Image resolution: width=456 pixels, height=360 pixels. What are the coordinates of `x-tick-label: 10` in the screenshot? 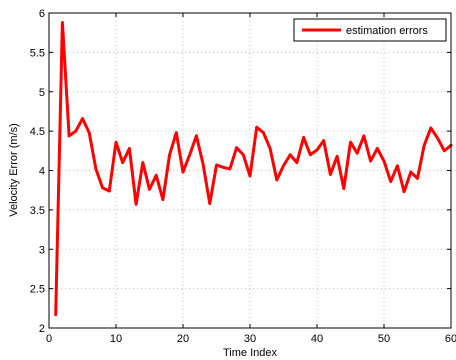 It's located at (116, 339).